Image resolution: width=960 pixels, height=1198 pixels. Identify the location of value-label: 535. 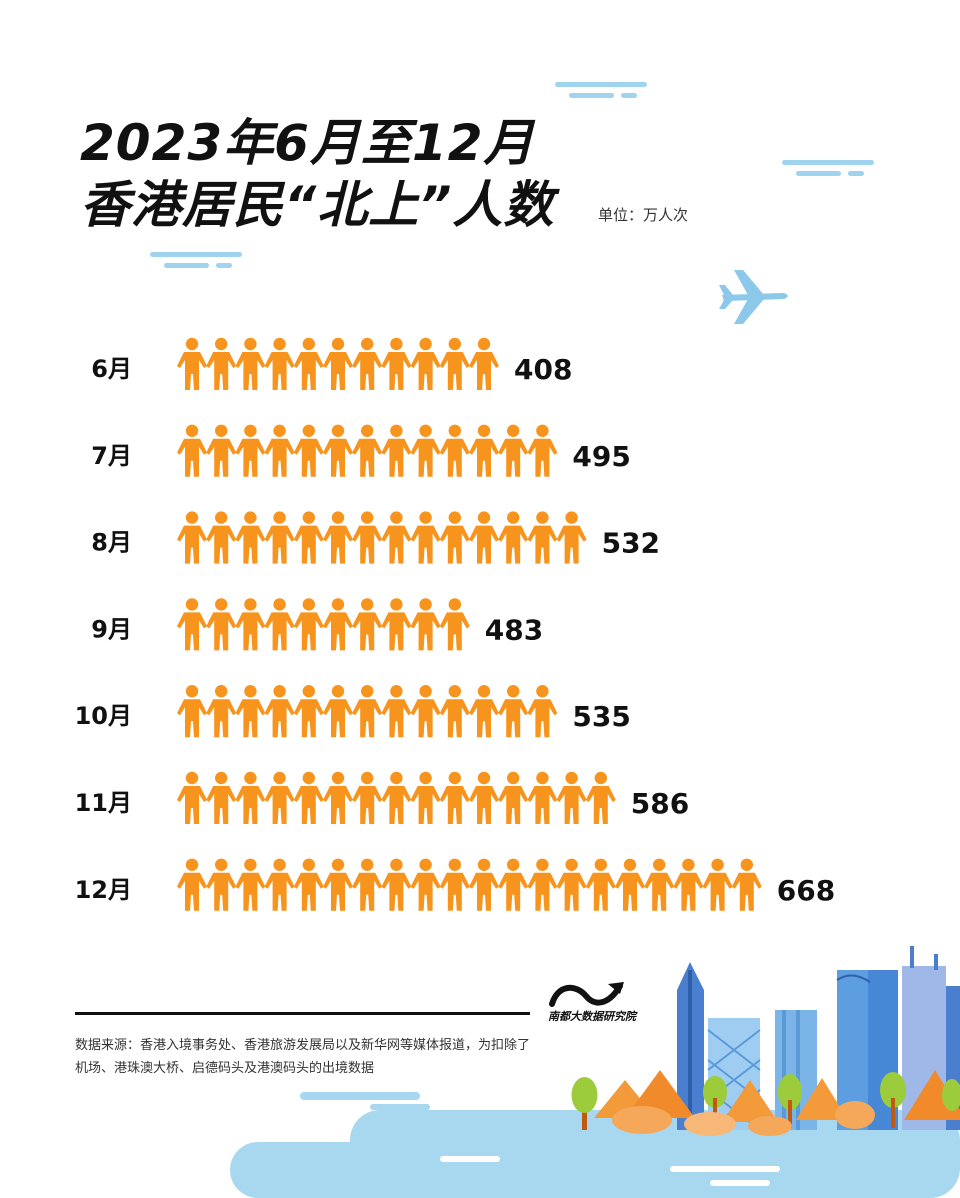
(601, 716).